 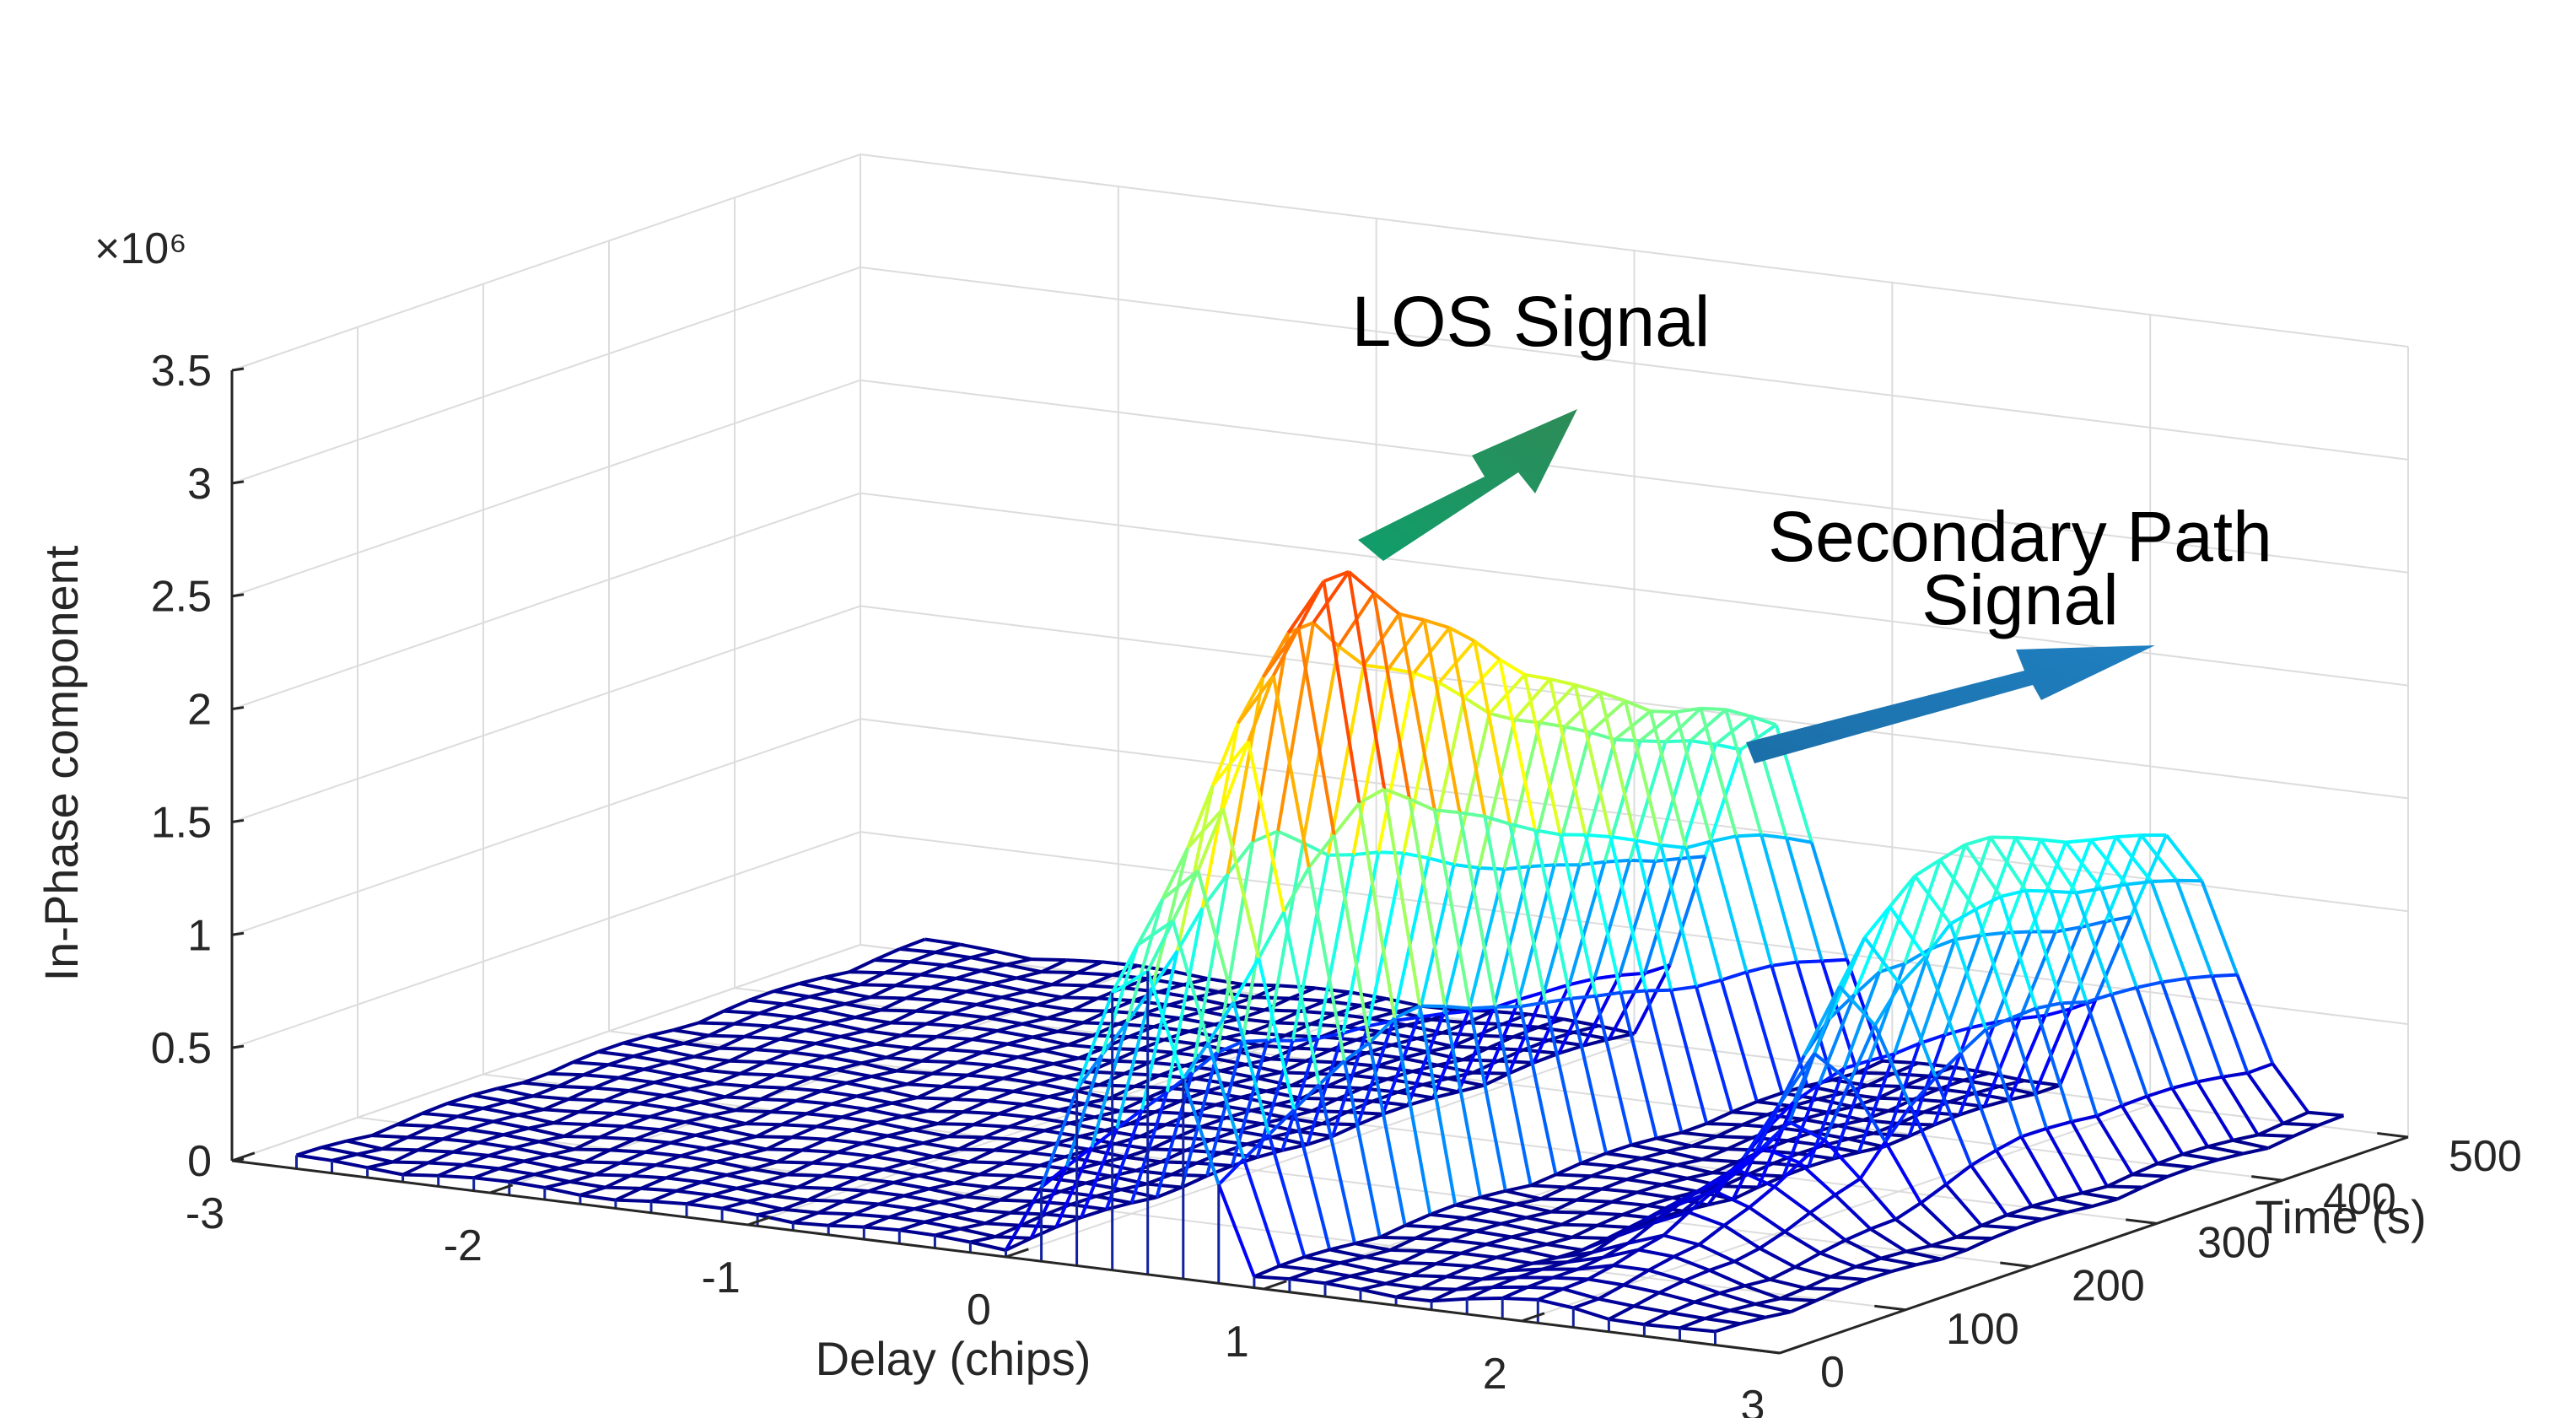 I want to click on y-tick, so click(x=2142, y=1221).